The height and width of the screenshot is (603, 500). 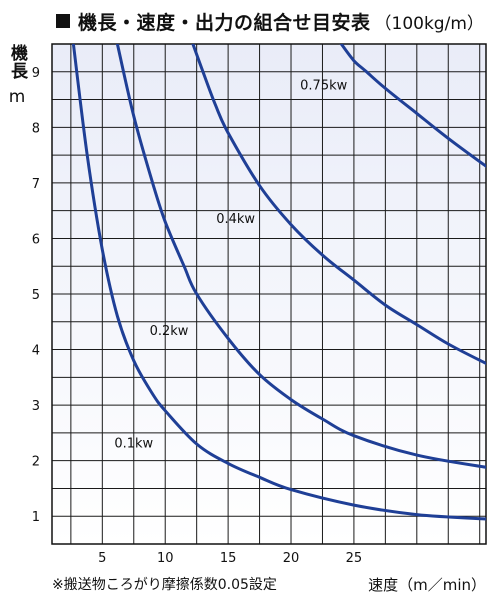 What do you see at coordinates (235, 219) in the screenshot?
I see `series-label: 0.4kw` at bounding box center [235, 219].